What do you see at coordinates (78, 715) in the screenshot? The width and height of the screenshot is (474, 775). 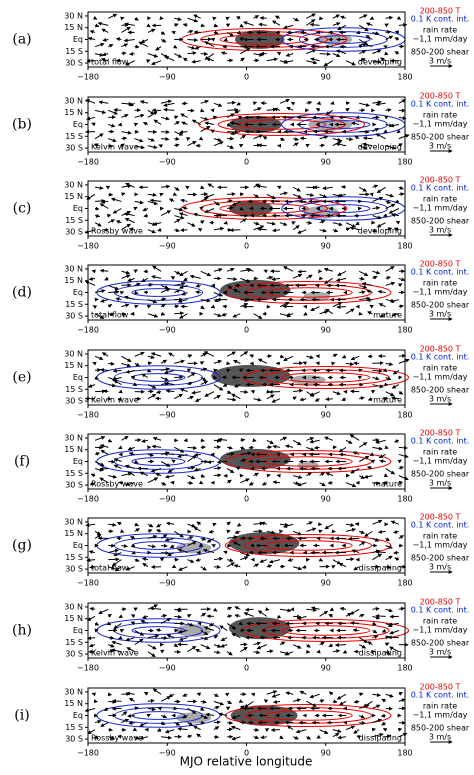 I see `y-tick-label: Eq` at bounding box center [78, 715].